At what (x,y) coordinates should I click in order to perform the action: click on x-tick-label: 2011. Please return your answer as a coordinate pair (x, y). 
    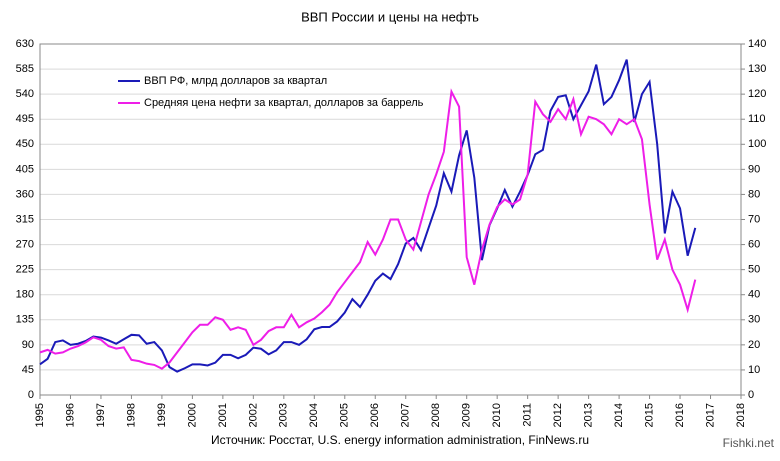
    Looking at the image, I should click on (528, 415).